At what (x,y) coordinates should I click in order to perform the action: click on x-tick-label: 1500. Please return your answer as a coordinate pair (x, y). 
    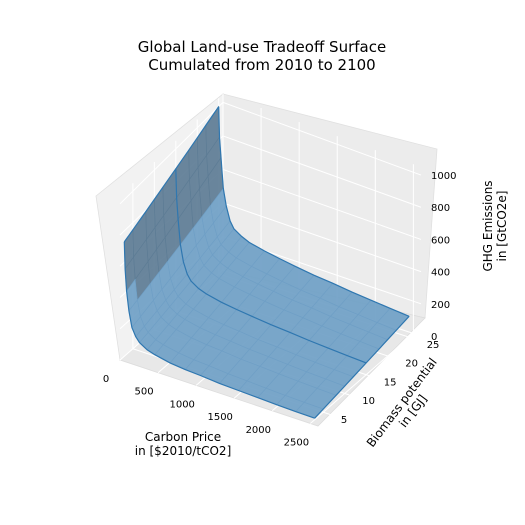
    Looking at the image, I should click on (219, 417).